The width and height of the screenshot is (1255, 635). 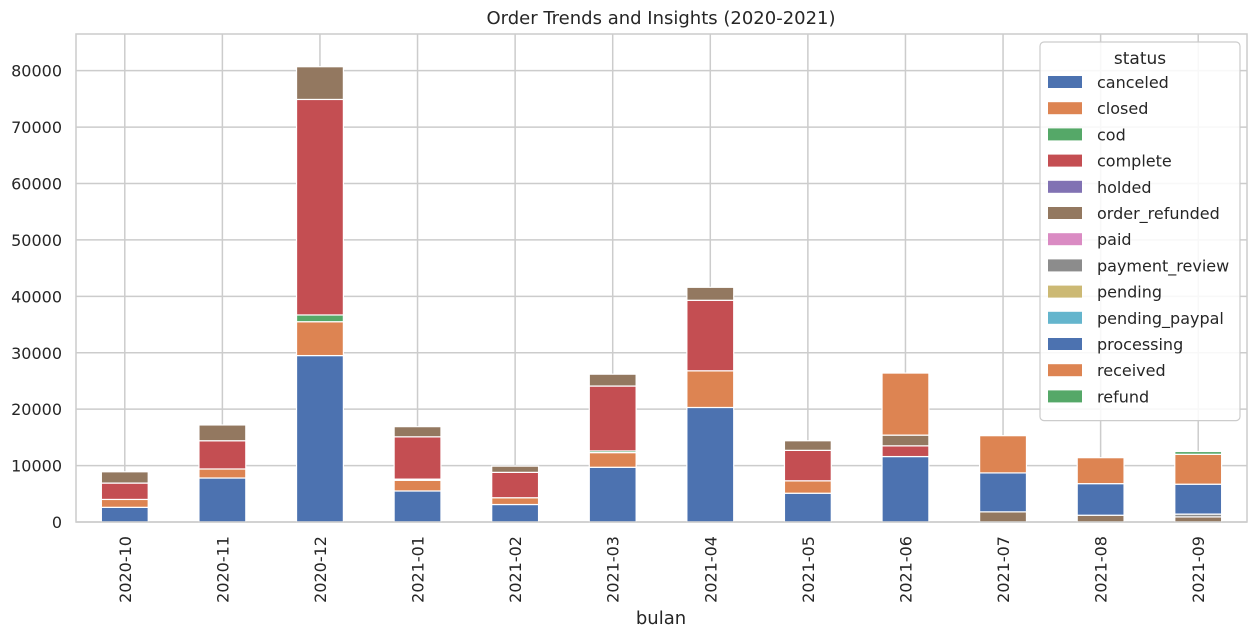 What do you see at coordinates (1065, 160) in the screenshot?
I see `legend-swatch-complete` at bounding box center [1065, 160].